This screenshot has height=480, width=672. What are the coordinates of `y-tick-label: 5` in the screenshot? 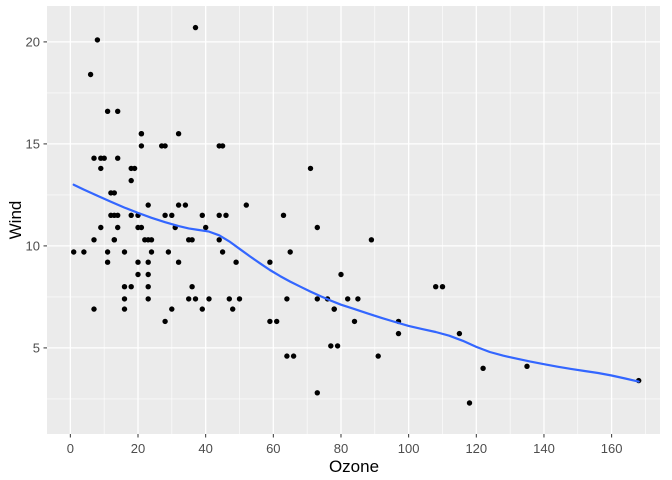 It's located at (36, 347).